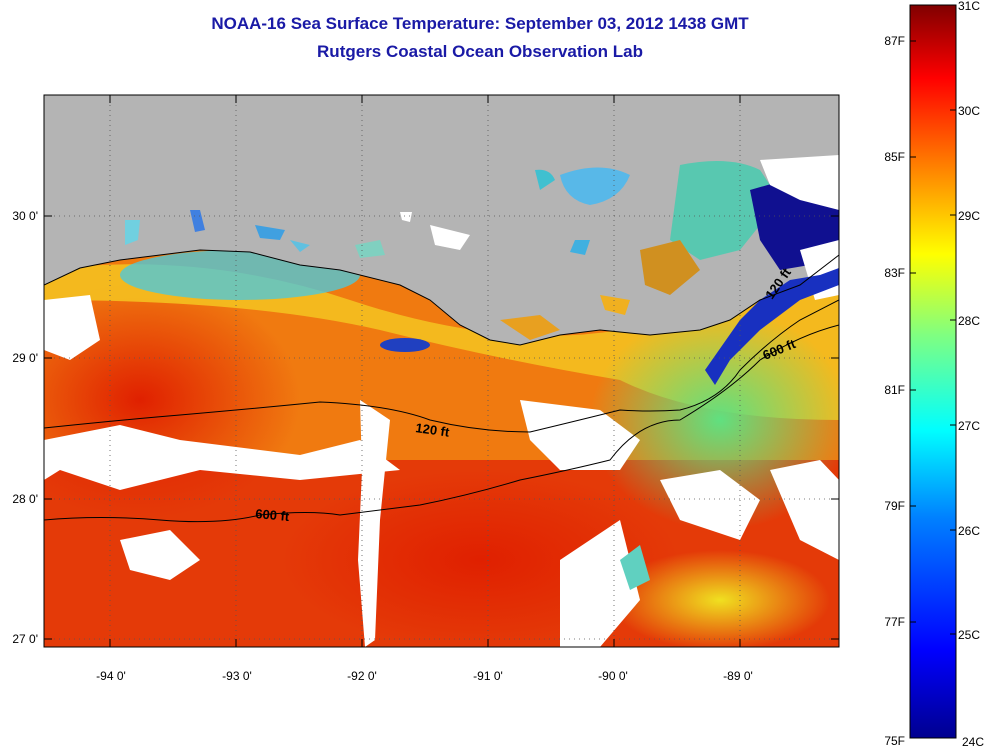 Image resolution: width=992 pixels, height=754 pixels. Describe the element at coordinates (969, 635) in the screenshot. I see `colorbar-c-label: 25C` at that location.